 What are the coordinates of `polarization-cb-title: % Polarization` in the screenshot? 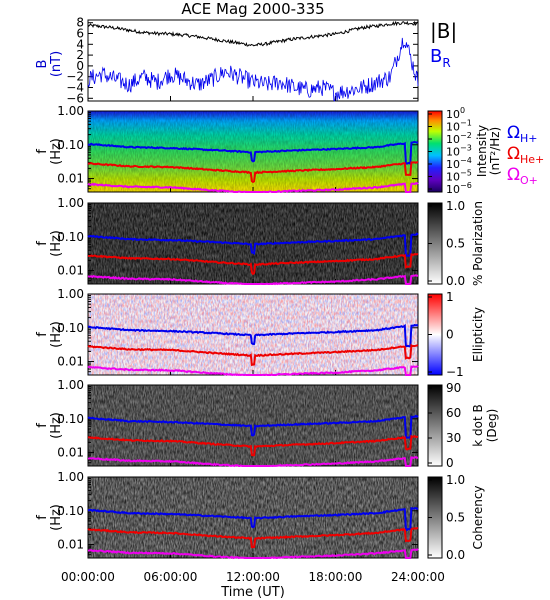 It's located at (478, 243).